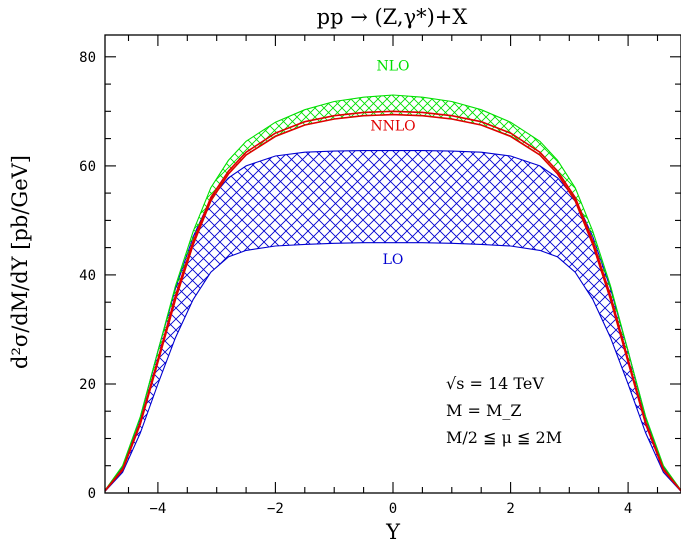 The image size is (681, 545). What do you see at coordinates (495, 383) in the screenshot?
I see `annotation-sqrt-s: √s = 14 TeV` at bounding box center [495, 383].